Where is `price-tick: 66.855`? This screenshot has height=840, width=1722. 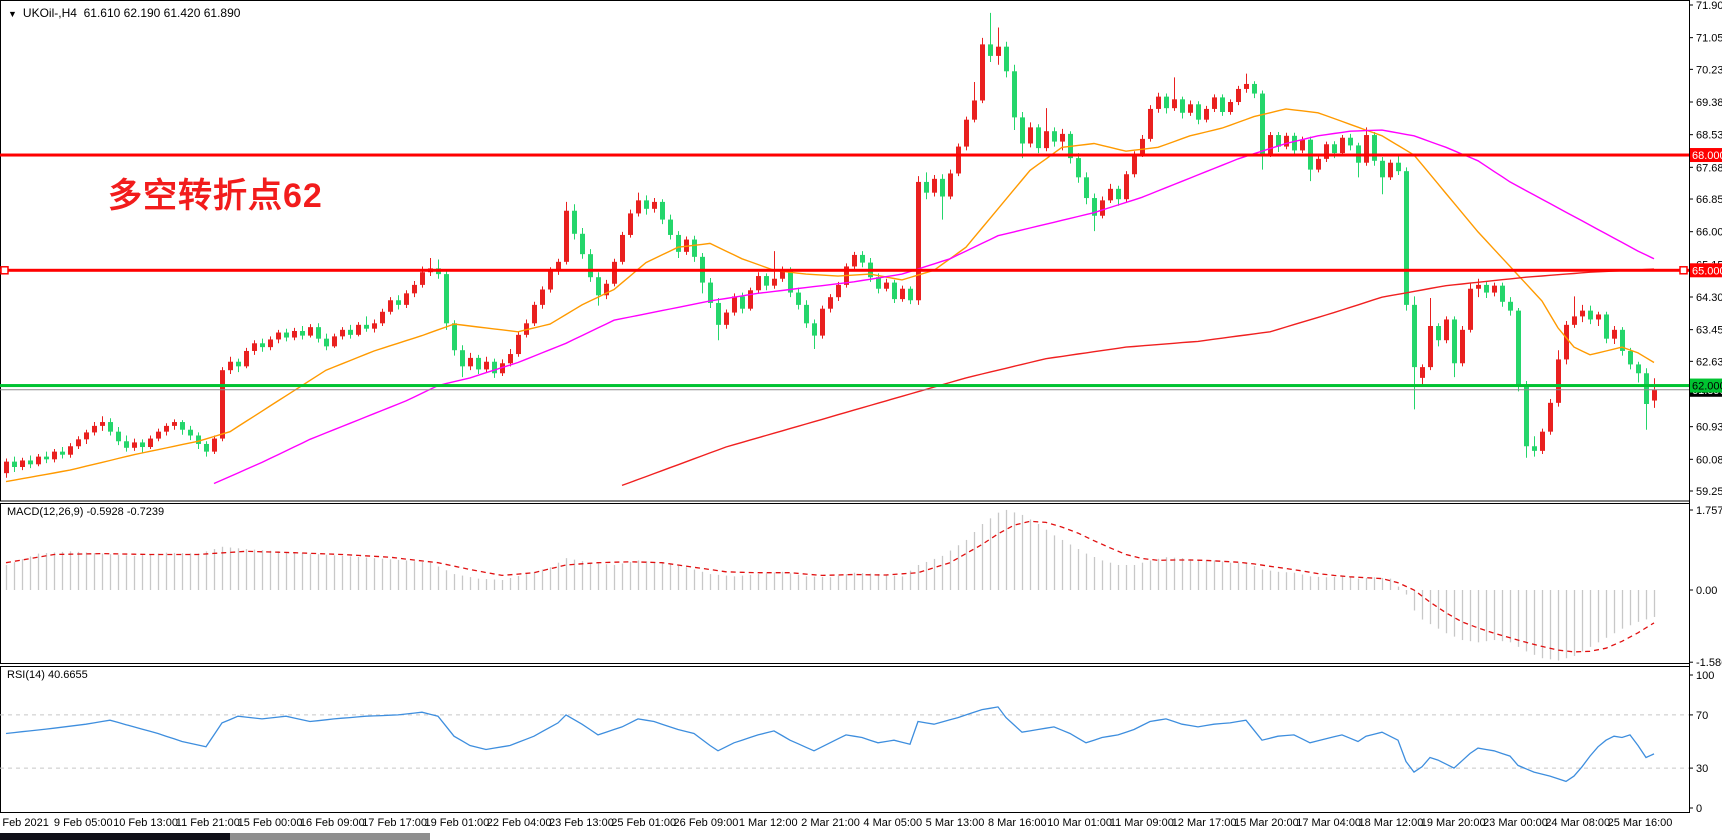
price-tick: 66.855 is located at coordinates (1709, 200).